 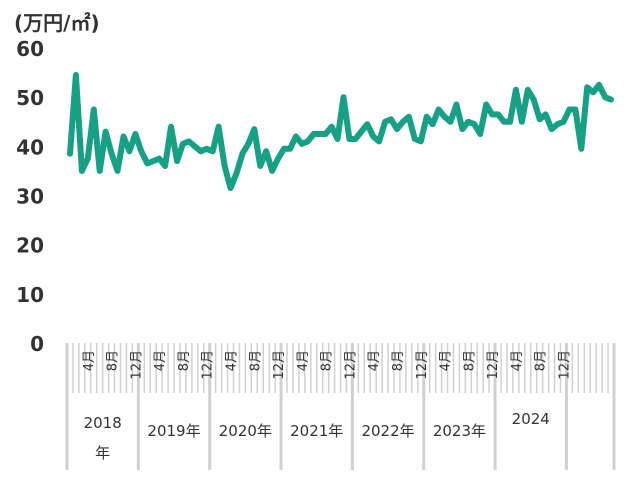 What do you see at coordinates (30, 98) in the screenshot?
I see `y-tick-label: 50` at bounding box center [30, 98].